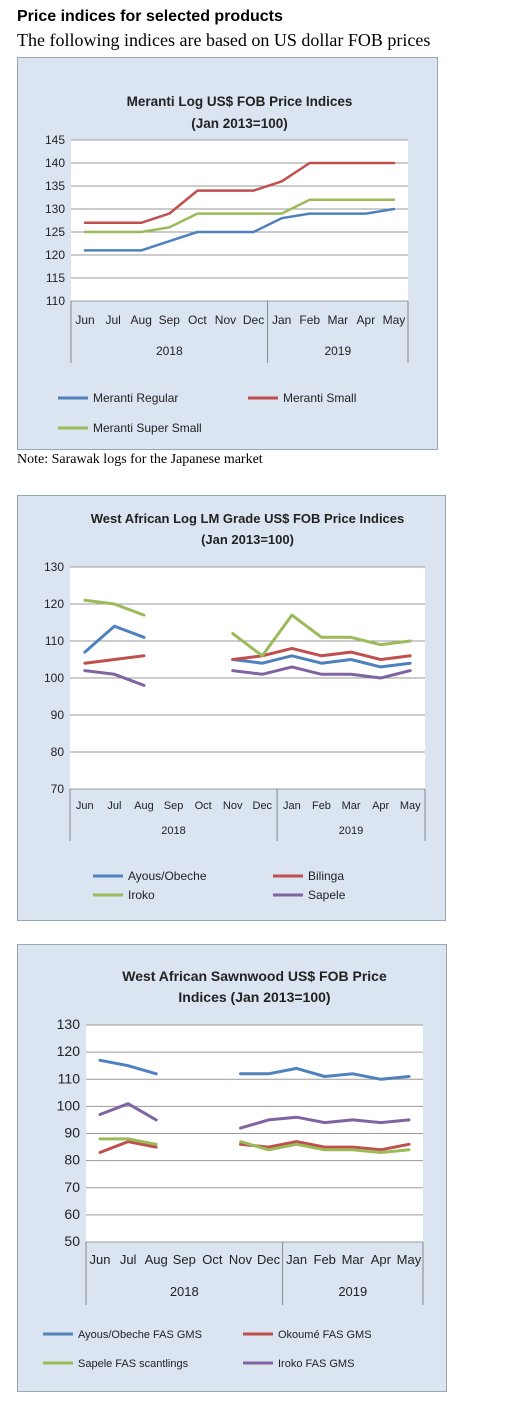 This screenshot has width=517, height=1401. I want to click on chart-title: Meranti Log US$ FOB Price Indices, so click(240, 101).